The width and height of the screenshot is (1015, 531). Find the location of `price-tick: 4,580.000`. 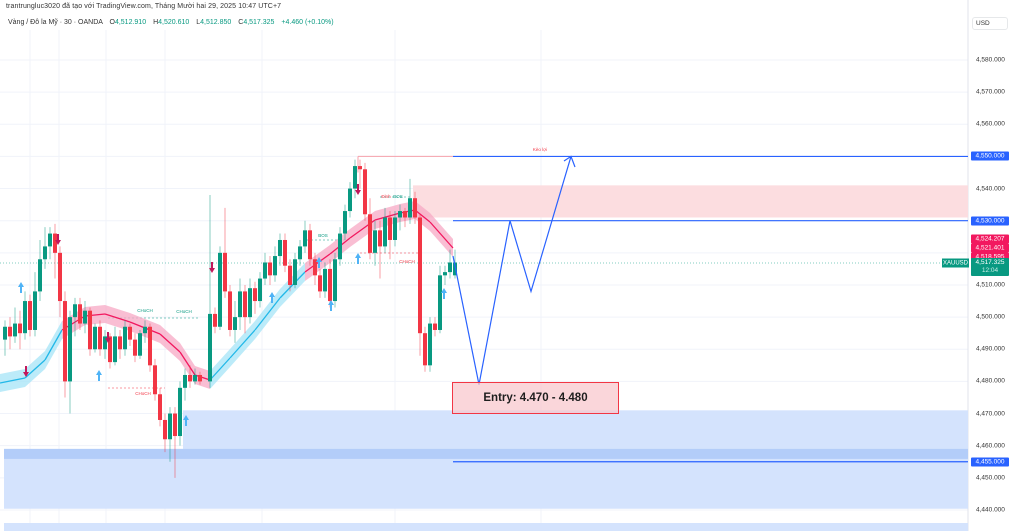

price-tick: 4,580.000 is located at coordinates (990, 60).